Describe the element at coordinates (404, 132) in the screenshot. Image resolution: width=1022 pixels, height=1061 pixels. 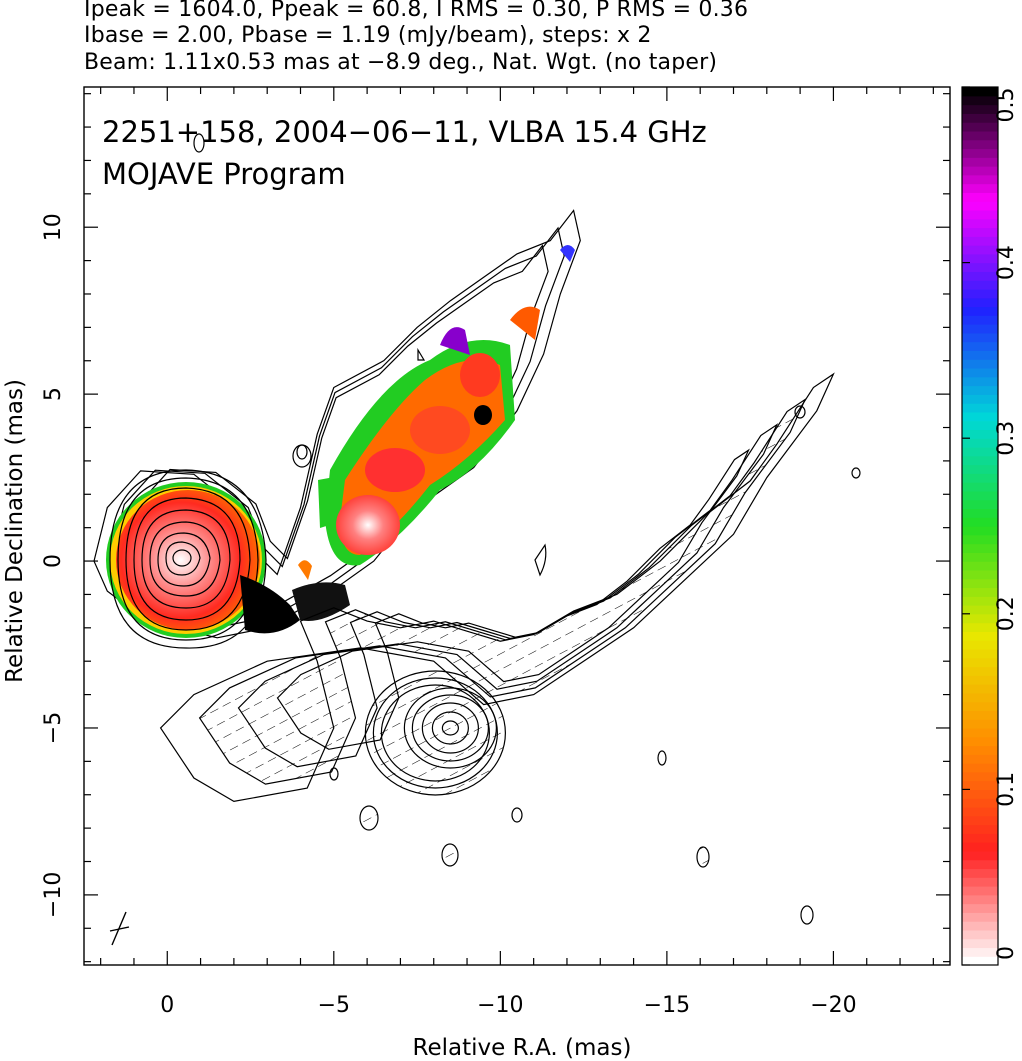
I see `source-annotation: 2251+158, 2004−06−11, VLBA 15.4 GHz` at that location.